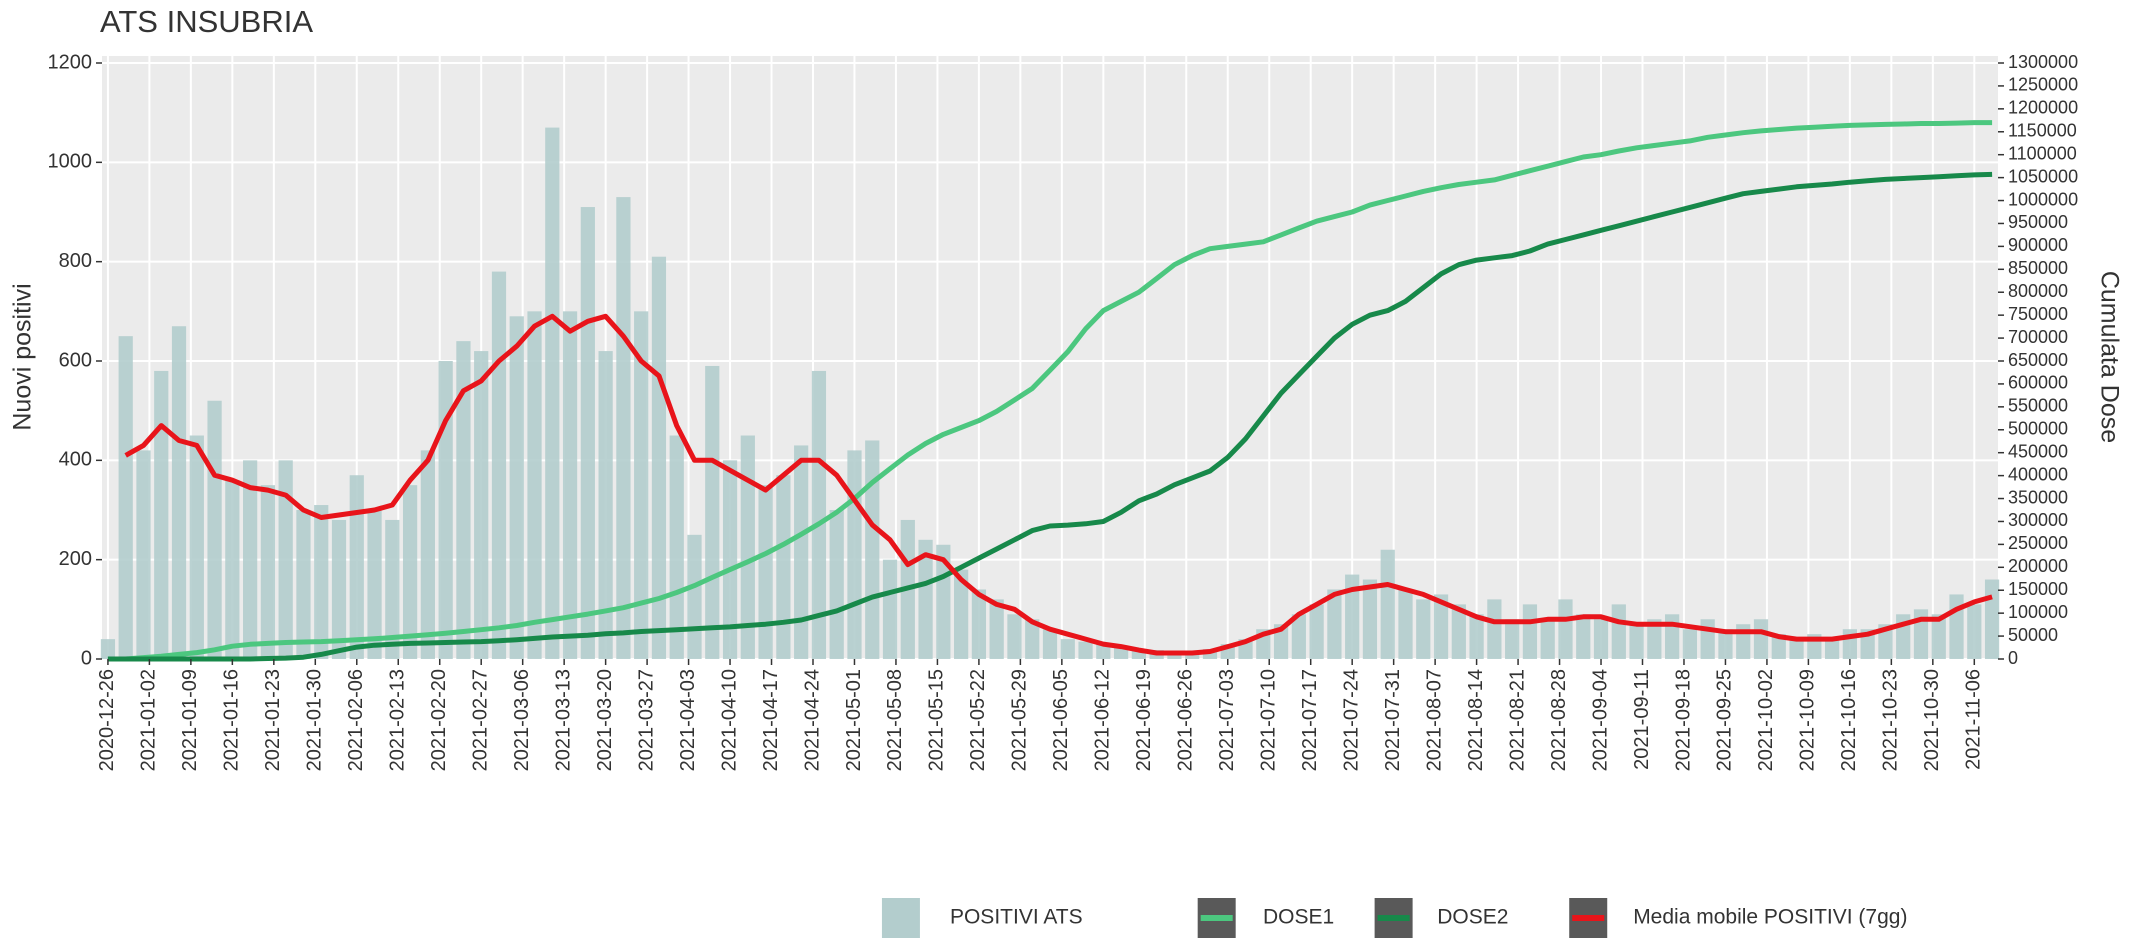  I want to click on x-tick-label: 2021-09-18, so click(1683, 720).